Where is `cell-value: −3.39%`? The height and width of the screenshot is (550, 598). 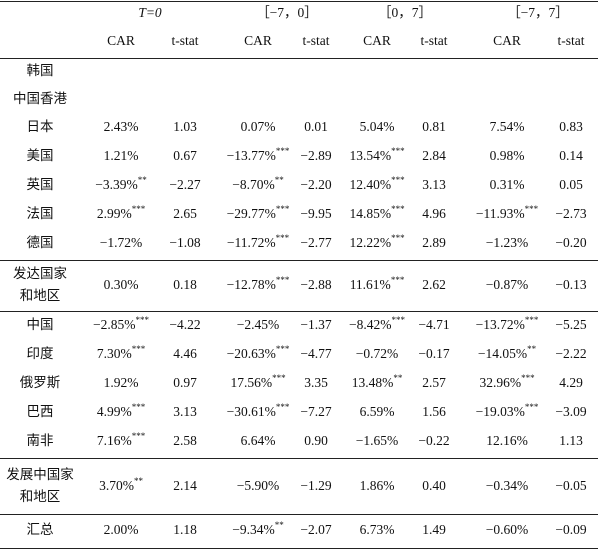
cell-value: −3.39% is located at coordinates (116, 184).